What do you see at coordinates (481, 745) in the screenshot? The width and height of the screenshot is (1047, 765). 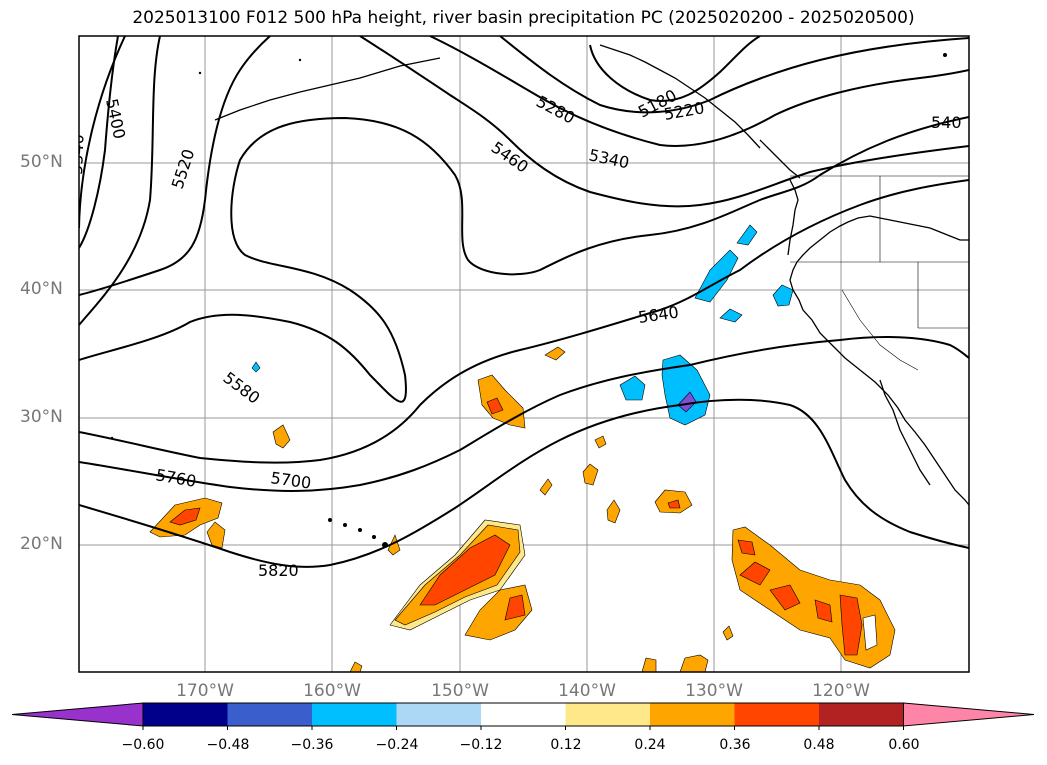 I see `colorbar-tick: −0.12` at bounding box center [481, 745].